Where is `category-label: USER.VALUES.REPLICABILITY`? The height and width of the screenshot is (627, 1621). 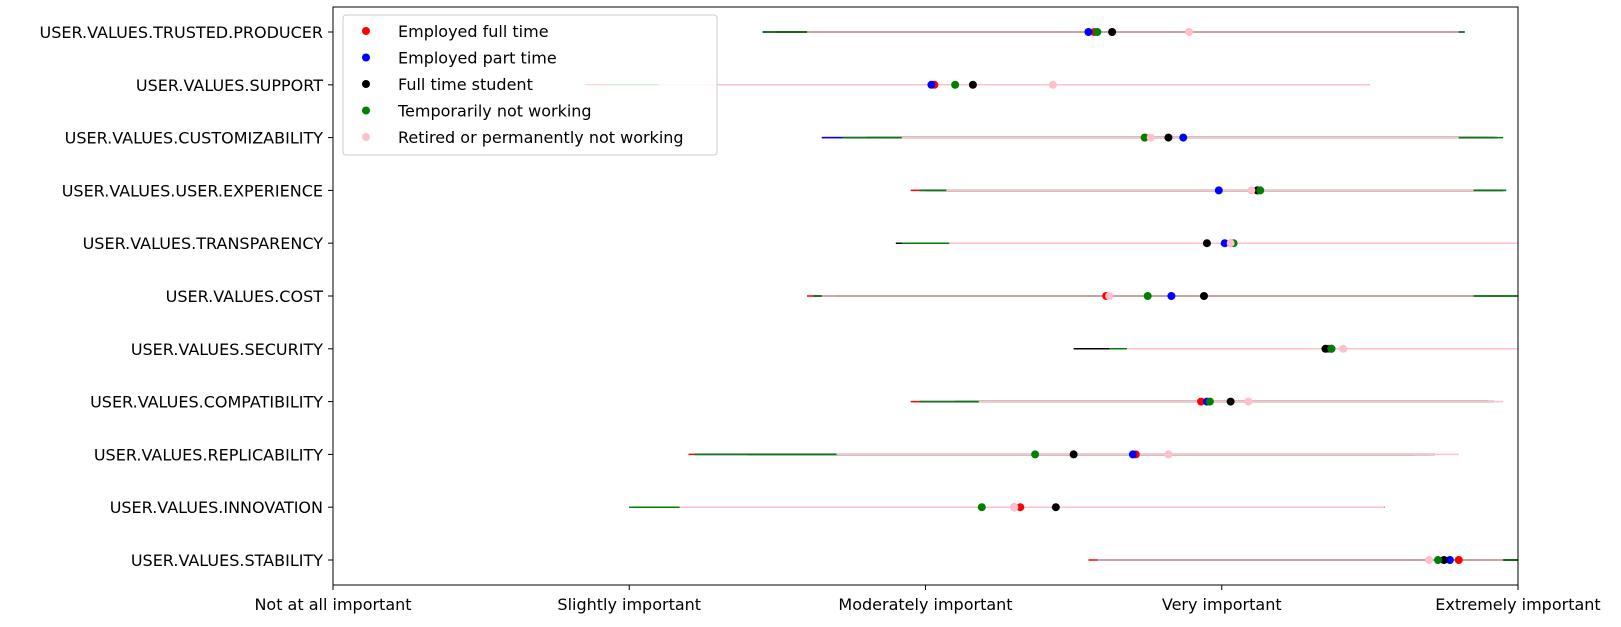 category-label: USER.VALUES.REPLICABILITY is located at coordinates (208, 454).